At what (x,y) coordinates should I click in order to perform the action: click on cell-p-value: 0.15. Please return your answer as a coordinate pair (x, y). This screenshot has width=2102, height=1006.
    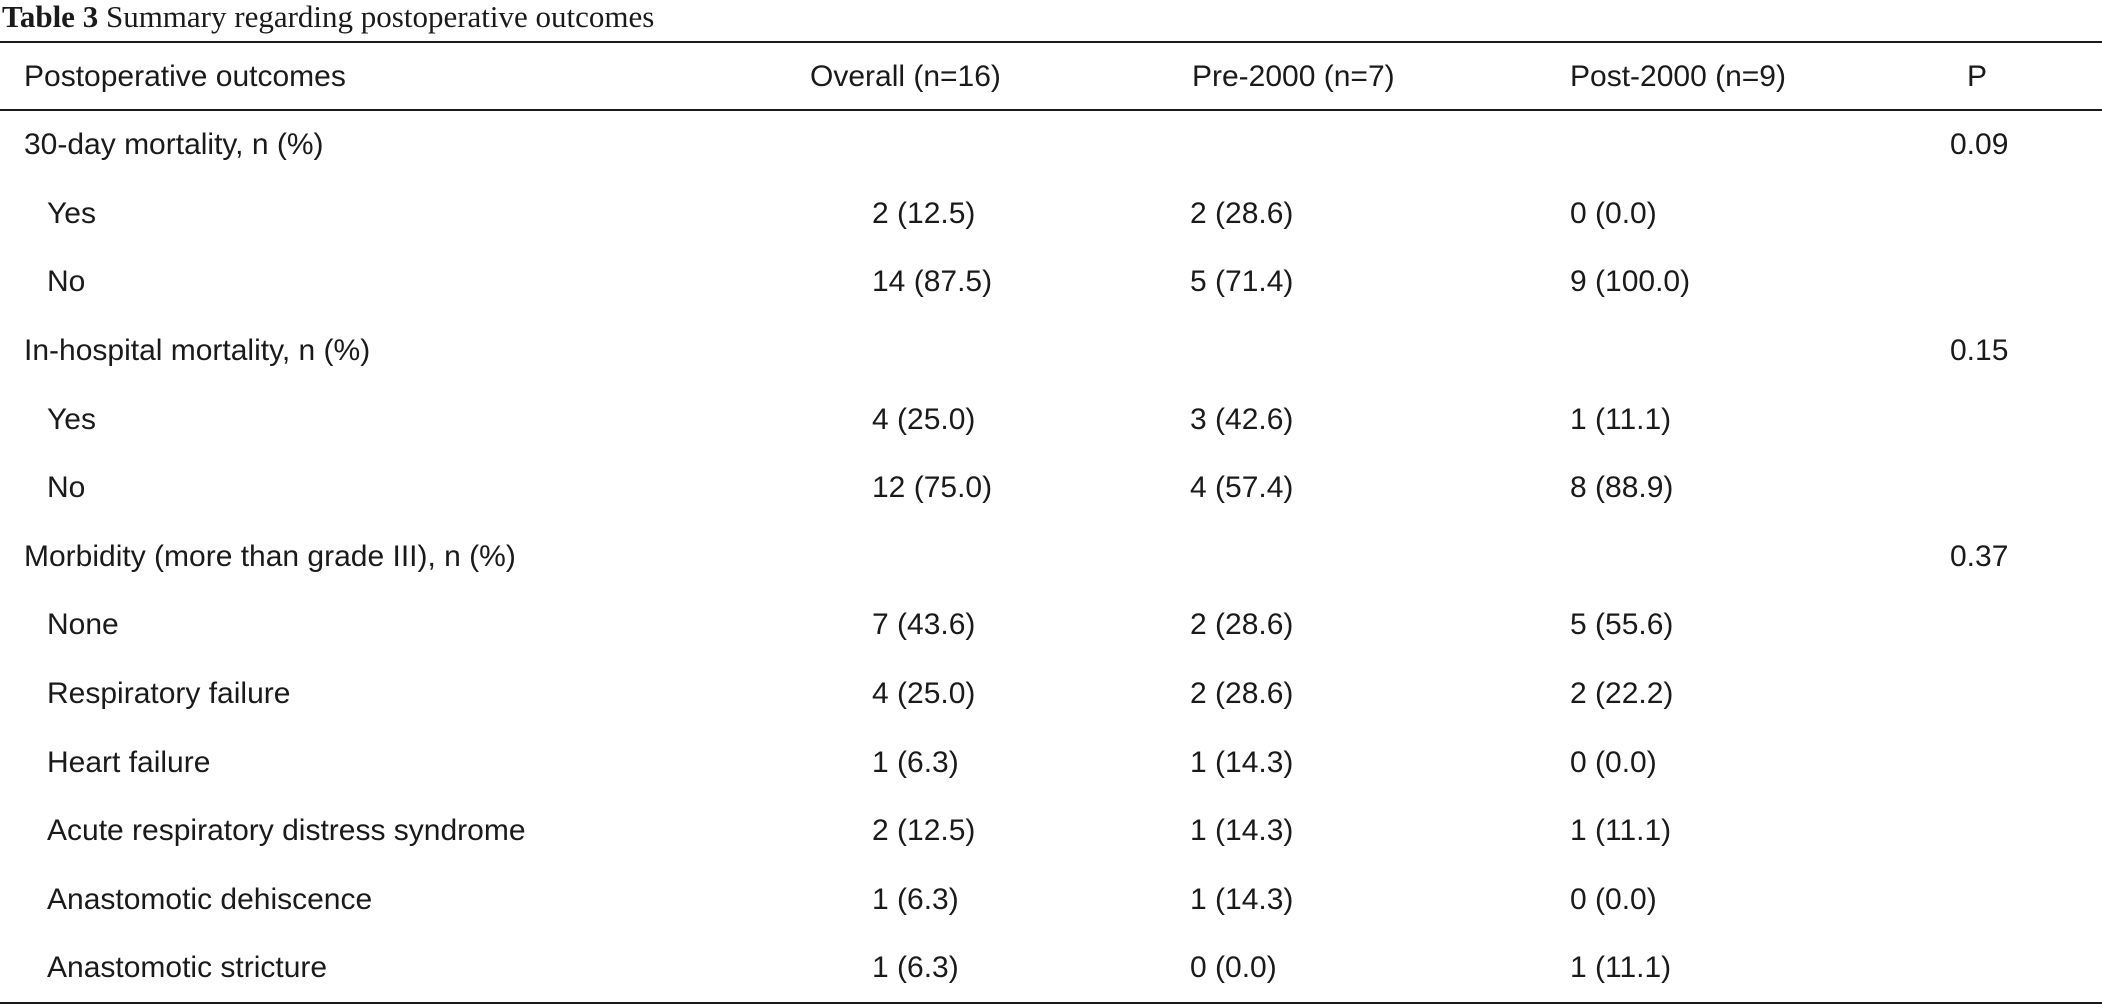
    Looking at the image, I should click on (2026, 351).